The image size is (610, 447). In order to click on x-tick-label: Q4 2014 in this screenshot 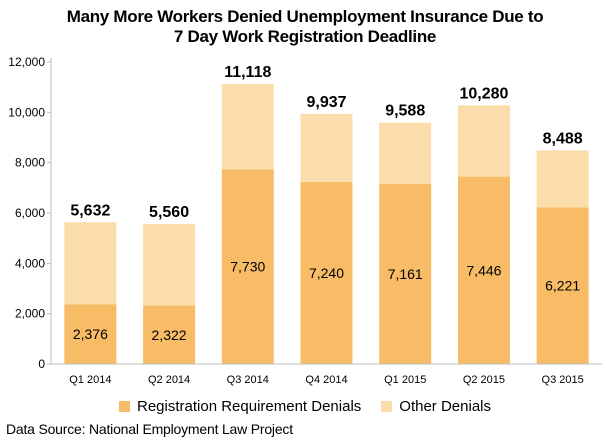, I will do `click(326, 380)`.